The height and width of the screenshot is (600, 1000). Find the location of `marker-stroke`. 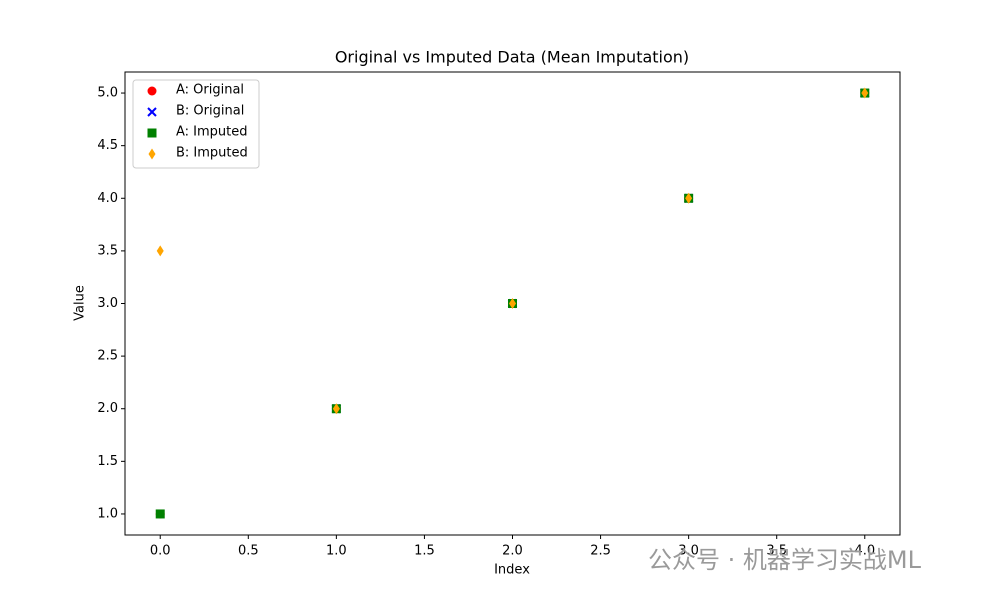

marker-stroke is located at coordinates (152, 112).